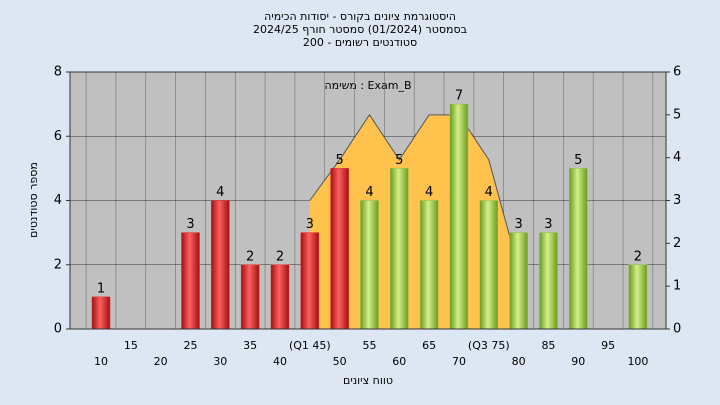 This screenshot has width=720, height=405. I want to click on annotation: משימה : Exam_B, so click(367, 85).